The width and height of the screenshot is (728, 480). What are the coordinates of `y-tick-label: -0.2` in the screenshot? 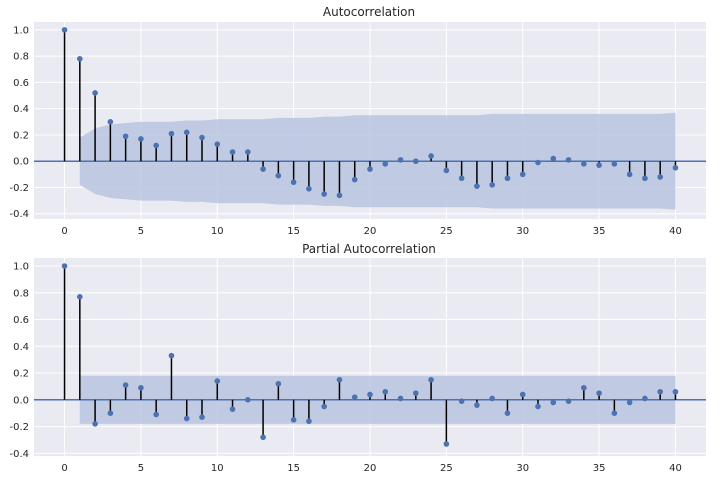 It's located at (19, 427).